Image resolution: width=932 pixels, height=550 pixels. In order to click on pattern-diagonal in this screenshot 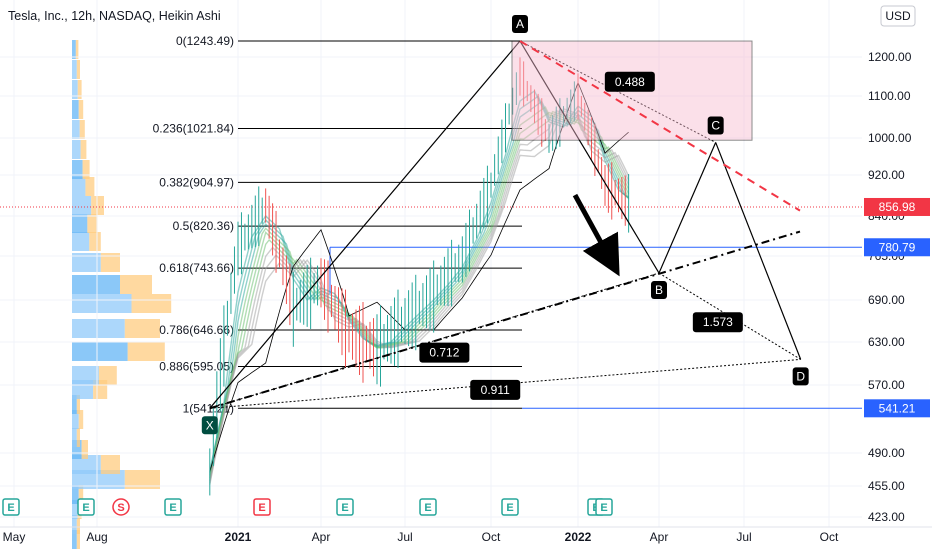, I will do `click(617, 91)`.